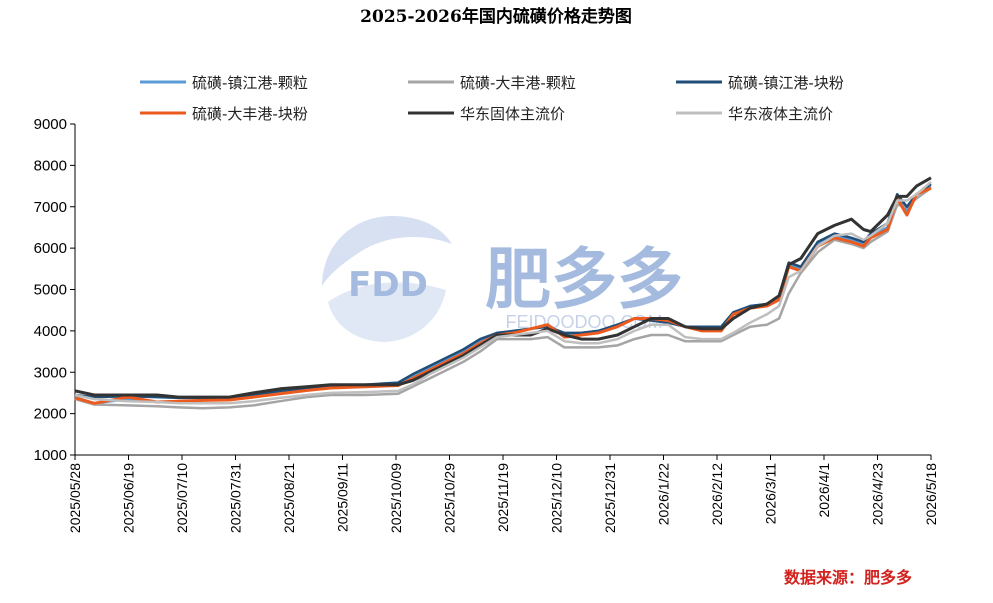  What do you see at coordinates (50, 455) in the screenshot?
I see `y-tick-label: 1000` at bounding box center [50, 455].